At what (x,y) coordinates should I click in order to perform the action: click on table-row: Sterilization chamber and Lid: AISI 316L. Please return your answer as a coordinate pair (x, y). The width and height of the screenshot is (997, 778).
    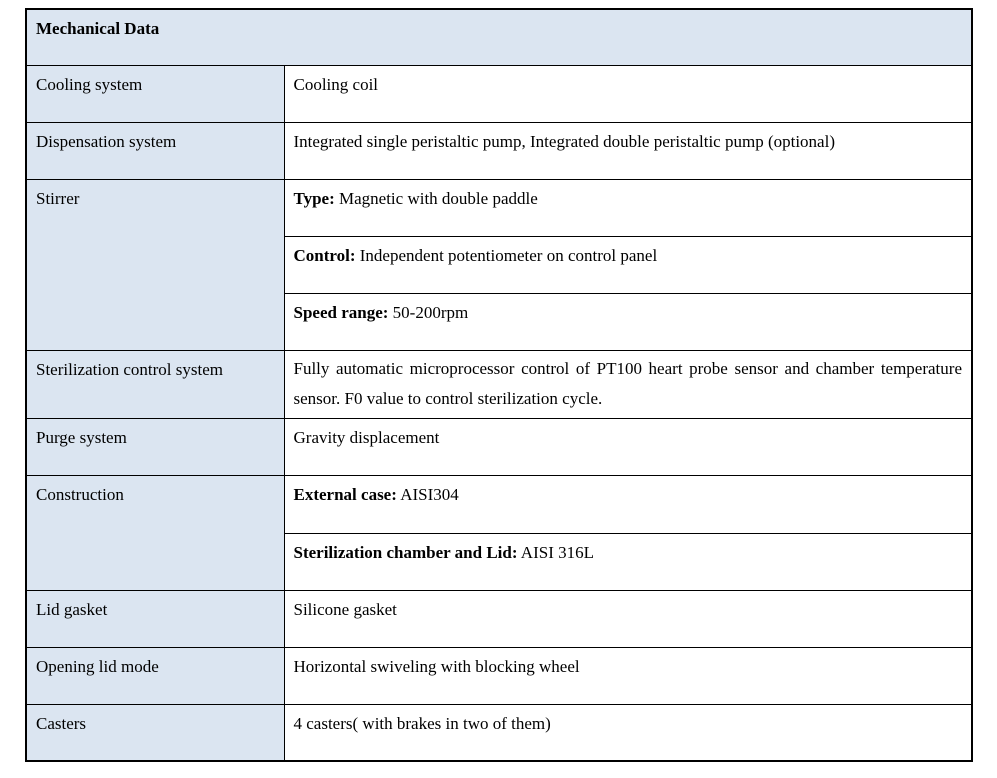
    Looking at the image, I should click on (499, 561).